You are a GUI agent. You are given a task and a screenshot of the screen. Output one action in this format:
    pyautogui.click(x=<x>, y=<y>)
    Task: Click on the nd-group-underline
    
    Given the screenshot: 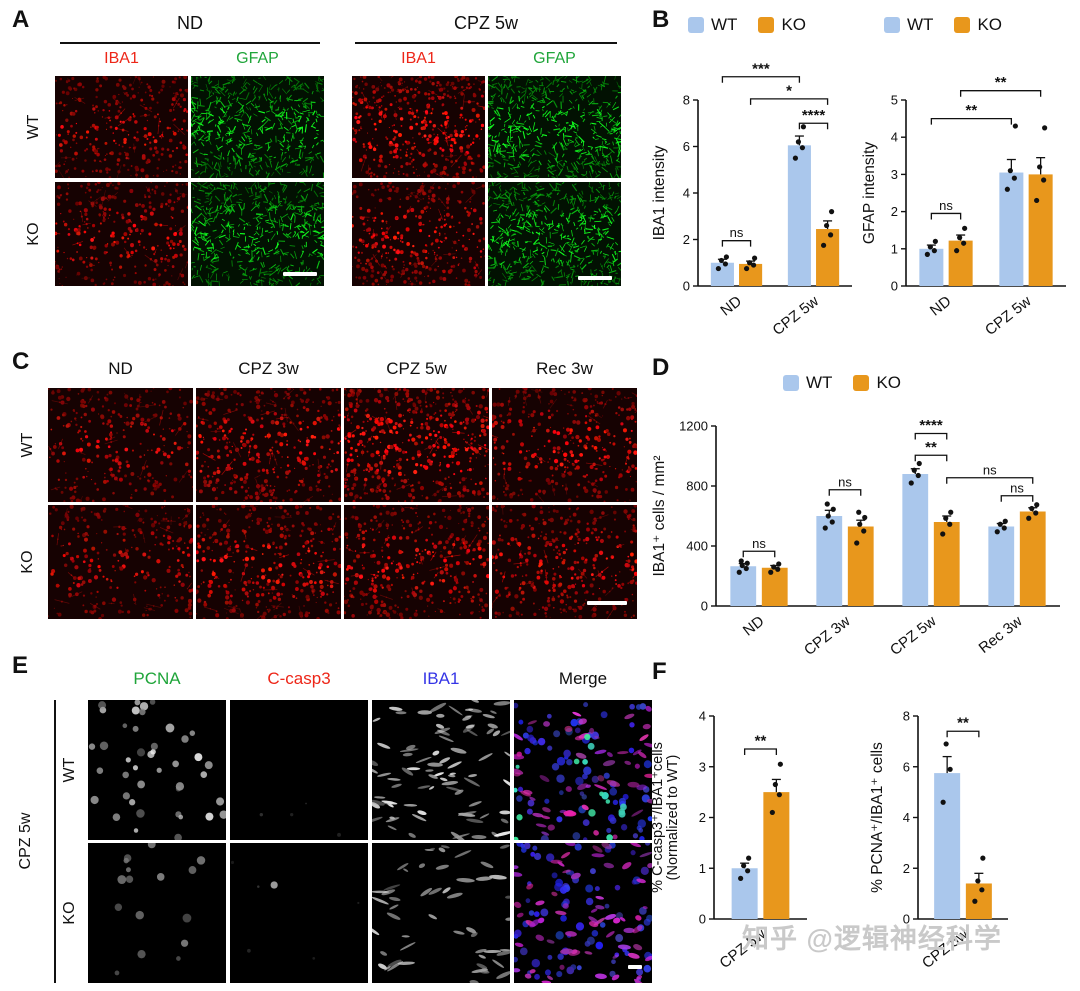 What is the action you would take?
    pyautogui.click(x=190, y=43)
    